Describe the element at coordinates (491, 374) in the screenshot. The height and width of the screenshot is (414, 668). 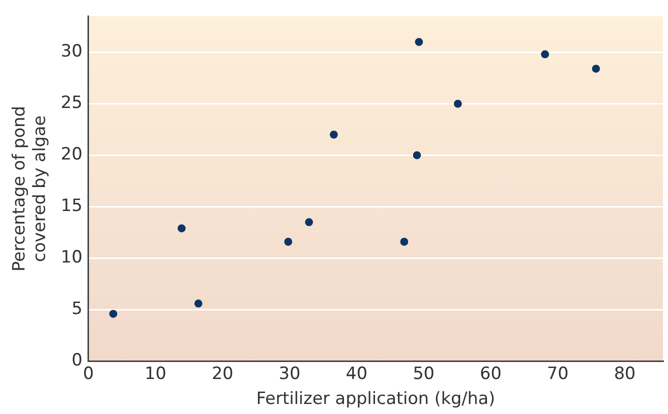
I see `x-tick-label: 60` at that location.